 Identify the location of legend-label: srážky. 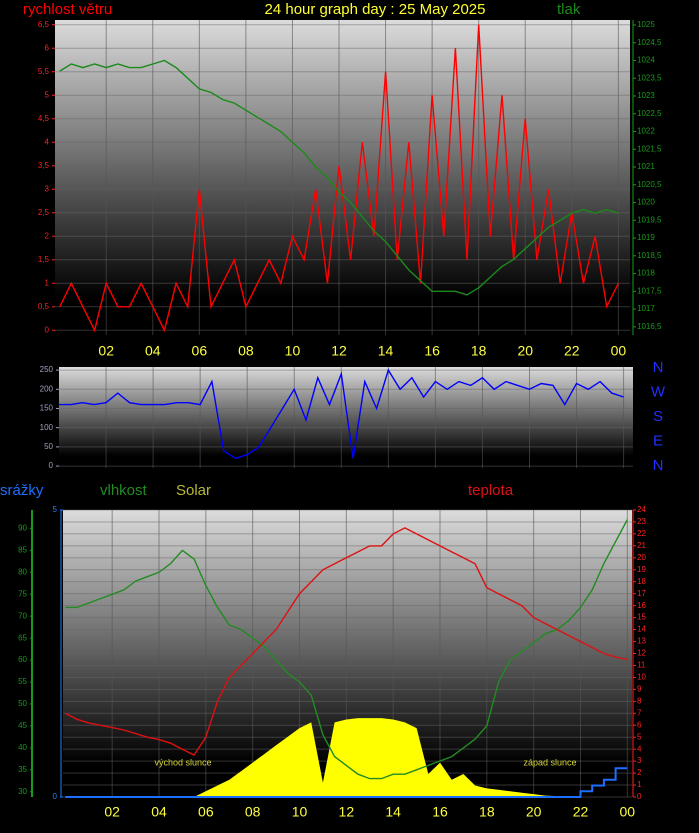
(22, 490).